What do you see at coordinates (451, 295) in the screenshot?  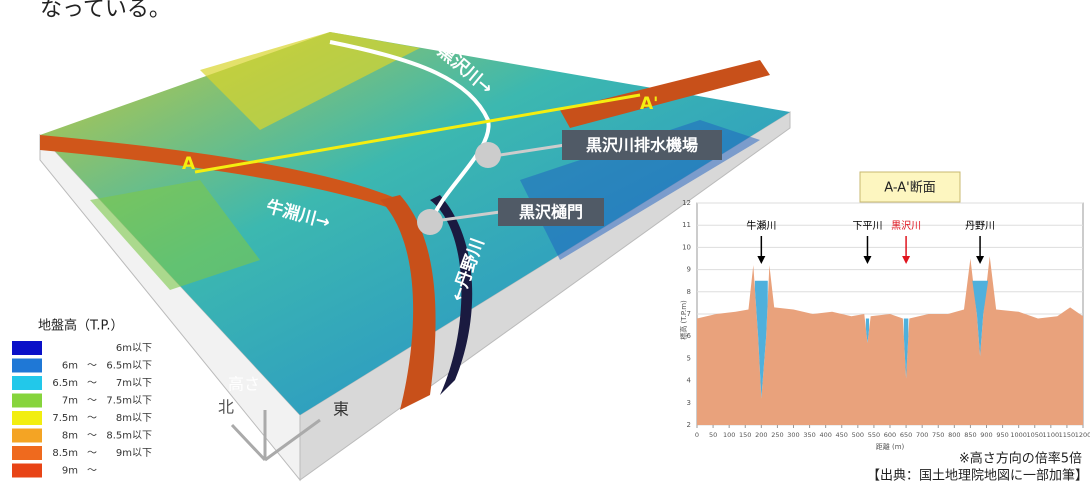 I see `river` at bounding box center [451, 295].